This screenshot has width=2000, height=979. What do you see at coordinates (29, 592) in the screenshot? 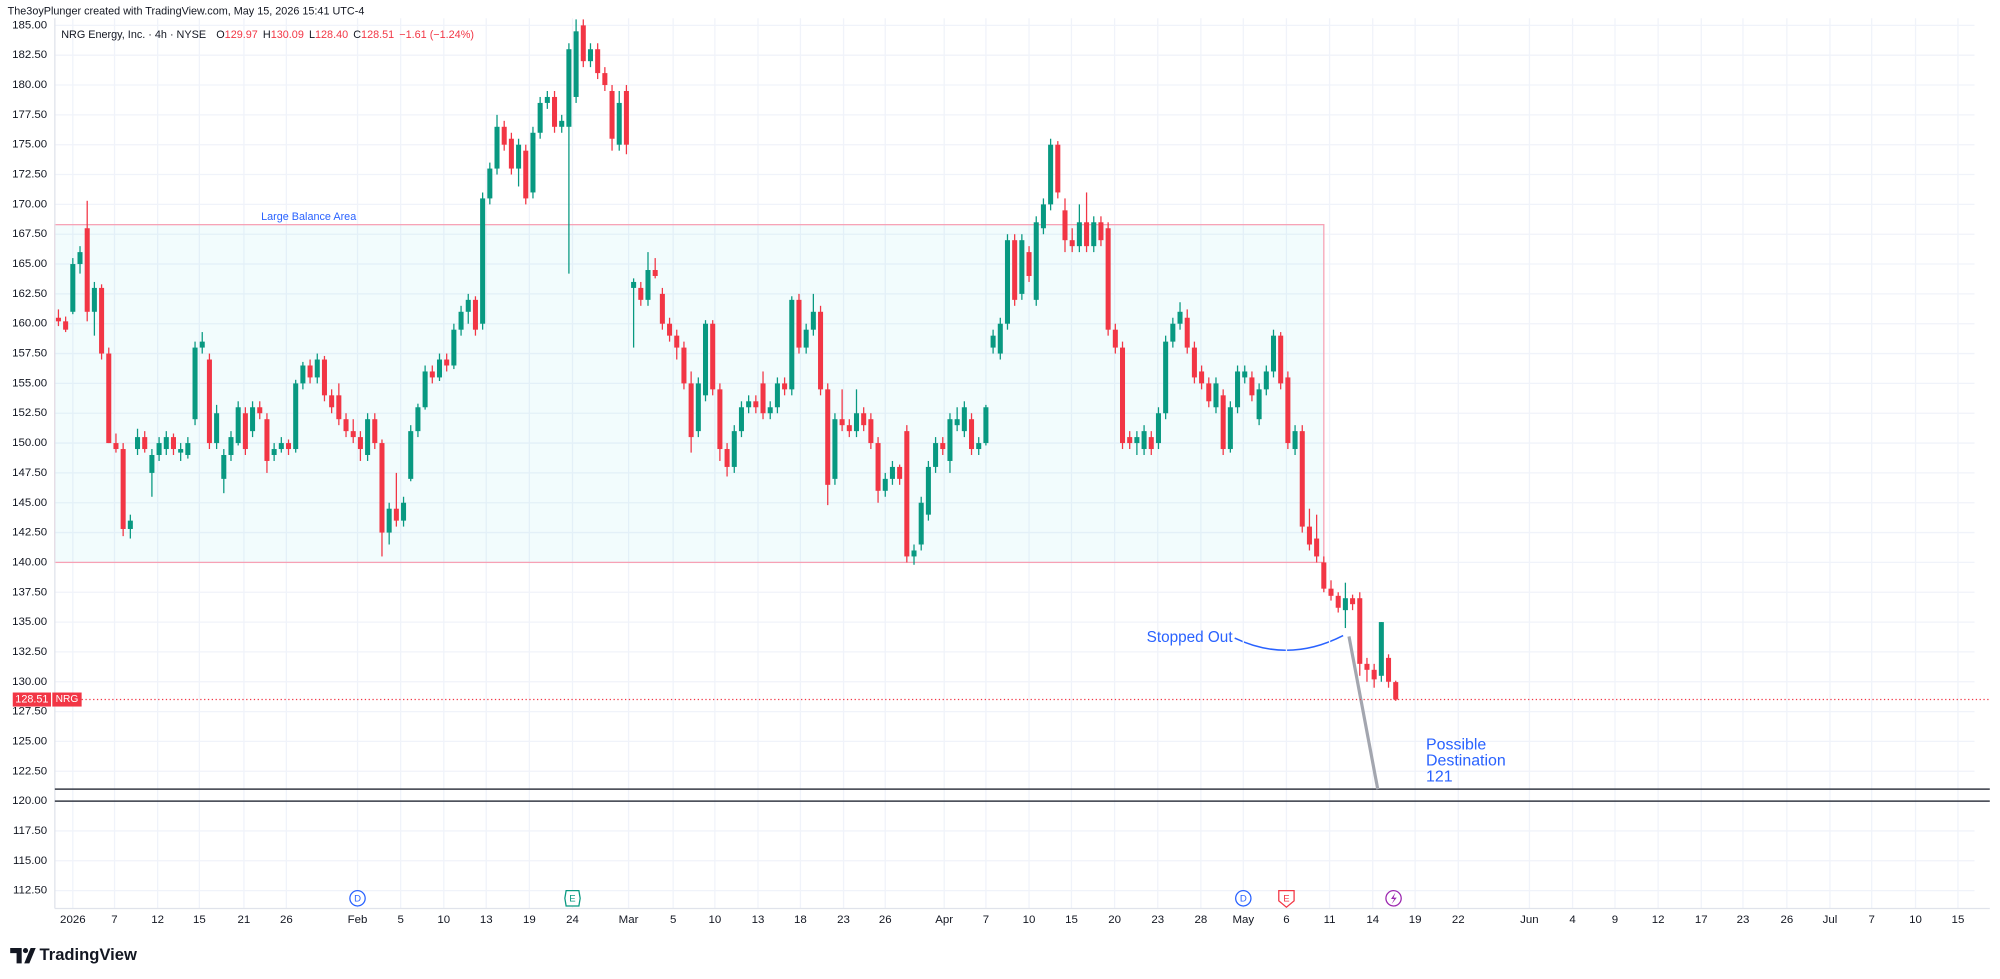
I see `y-tick-label: 137.50` at bounding box center [29, 592].